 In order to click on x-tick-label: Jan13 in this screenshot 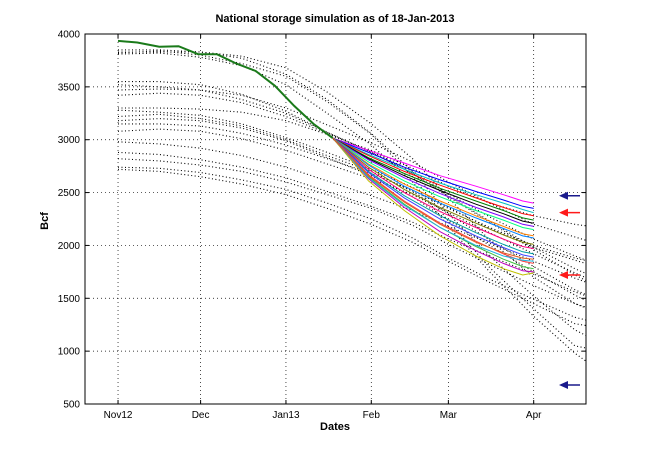, I will do `click(286, 415)`.